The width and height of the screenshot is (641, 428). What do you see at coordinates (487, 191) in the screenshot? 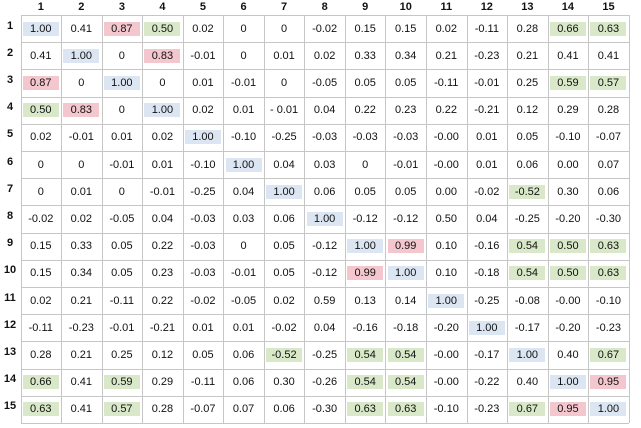
I see `cell-value: -0.02` at bounding box center [487, 191].